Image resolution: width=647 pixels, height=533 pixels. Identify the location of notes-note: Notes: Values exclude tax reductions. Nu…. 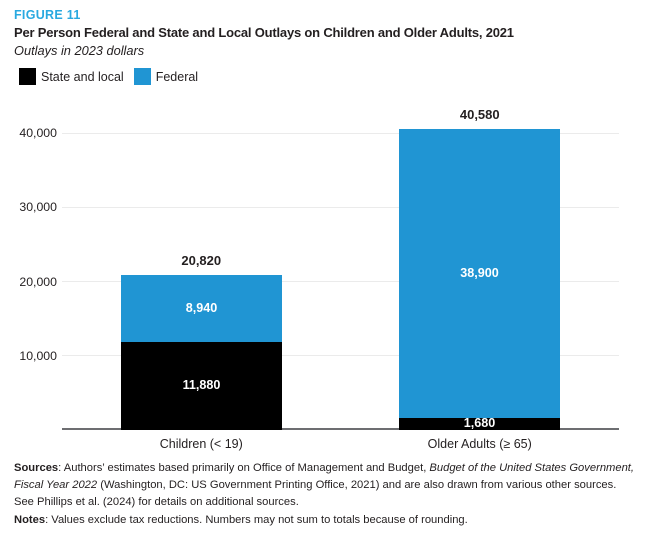
(324, 520).